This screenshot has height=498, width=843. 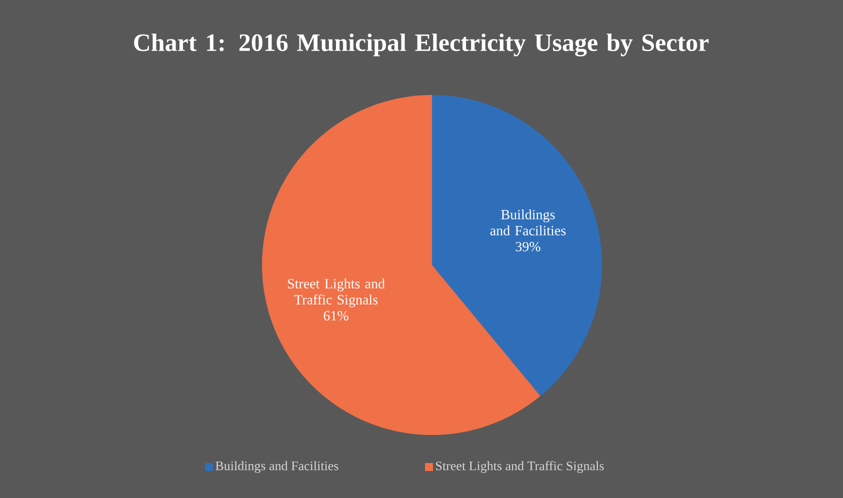 What do you see at coordinates (528, 222) in the screenshot?
I see `slice-label: Buildings and Facilities` at bounding box center [528, 222].